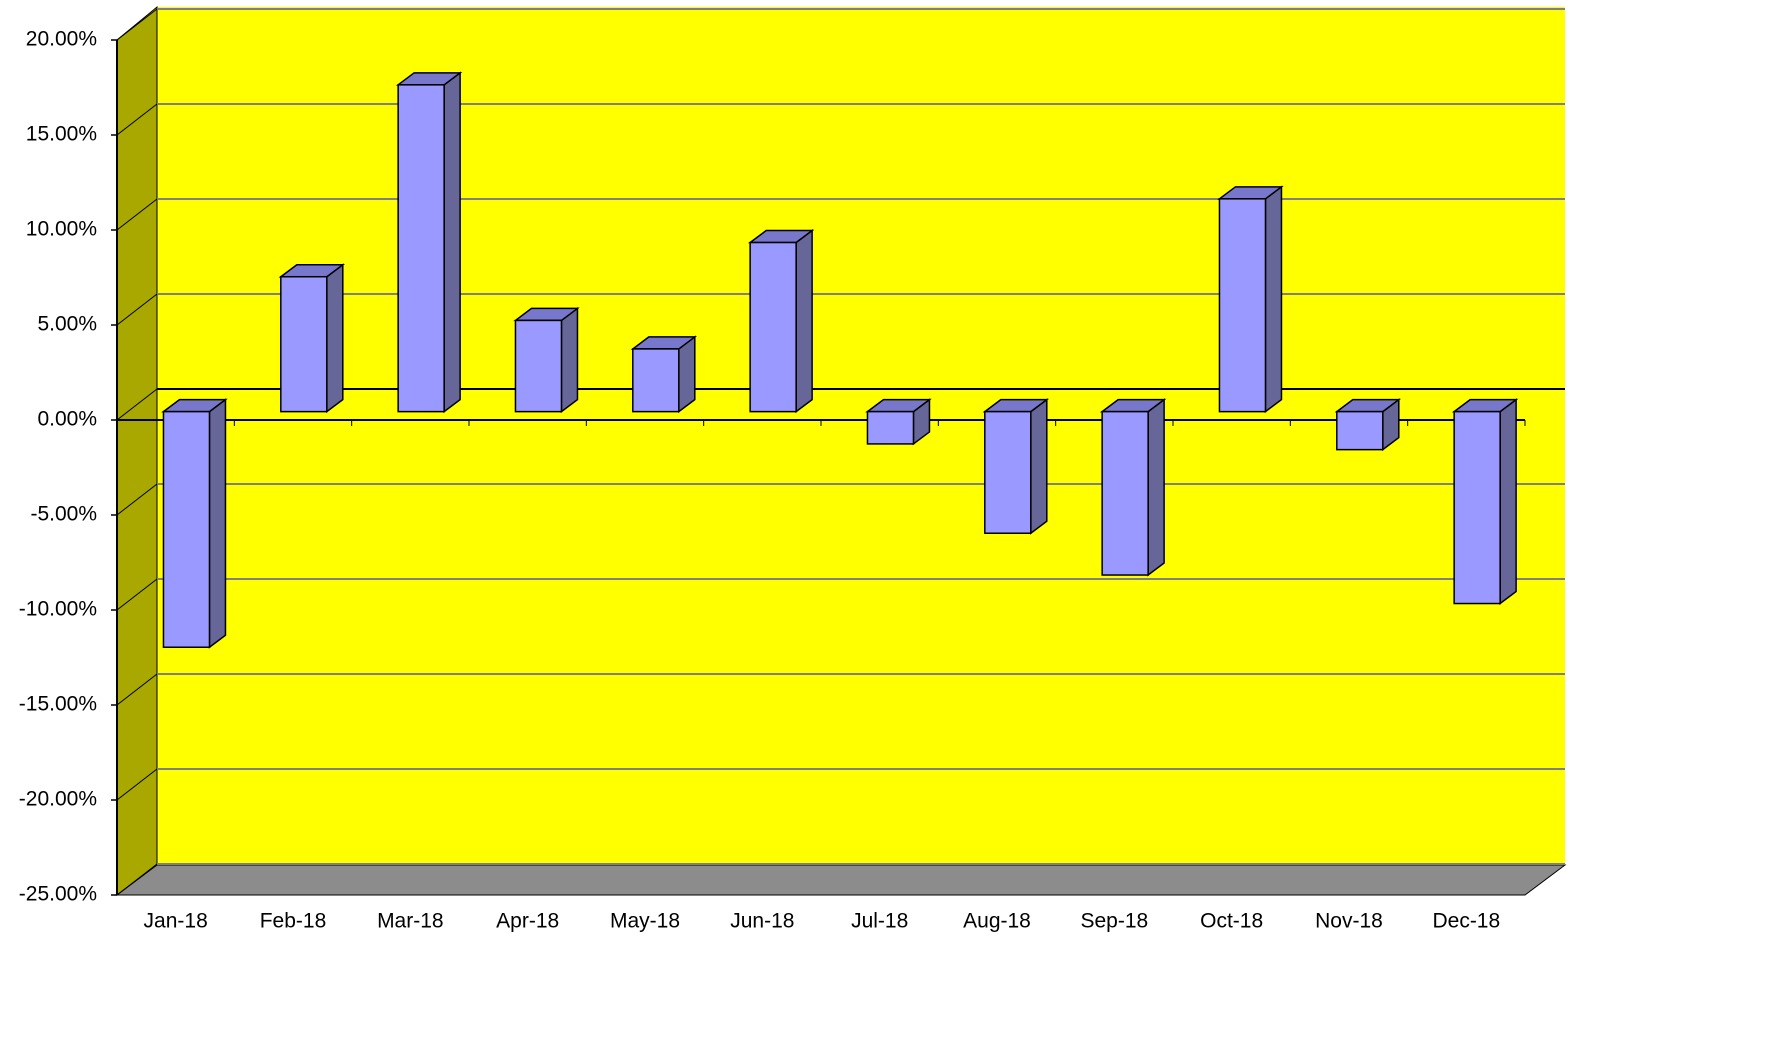  What do you see at coordinates (997, 921) in the screenshot?
I see `x-tick-label: Aug-18` at bounding box center [997, 921].